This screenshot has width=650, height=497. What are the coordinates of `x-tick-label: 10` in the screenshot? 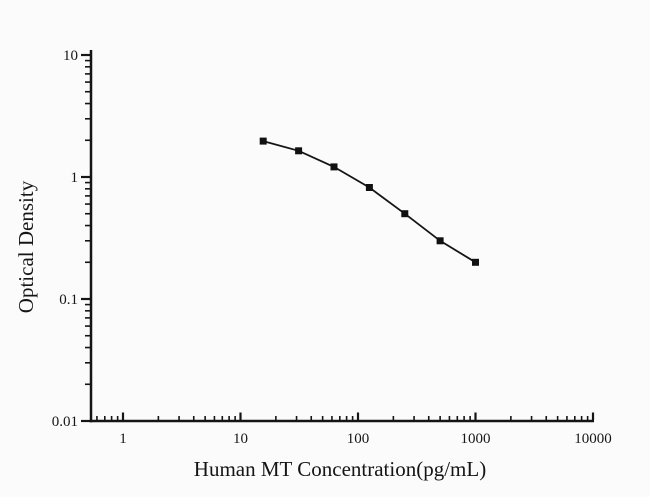 It's located at (240, 439).